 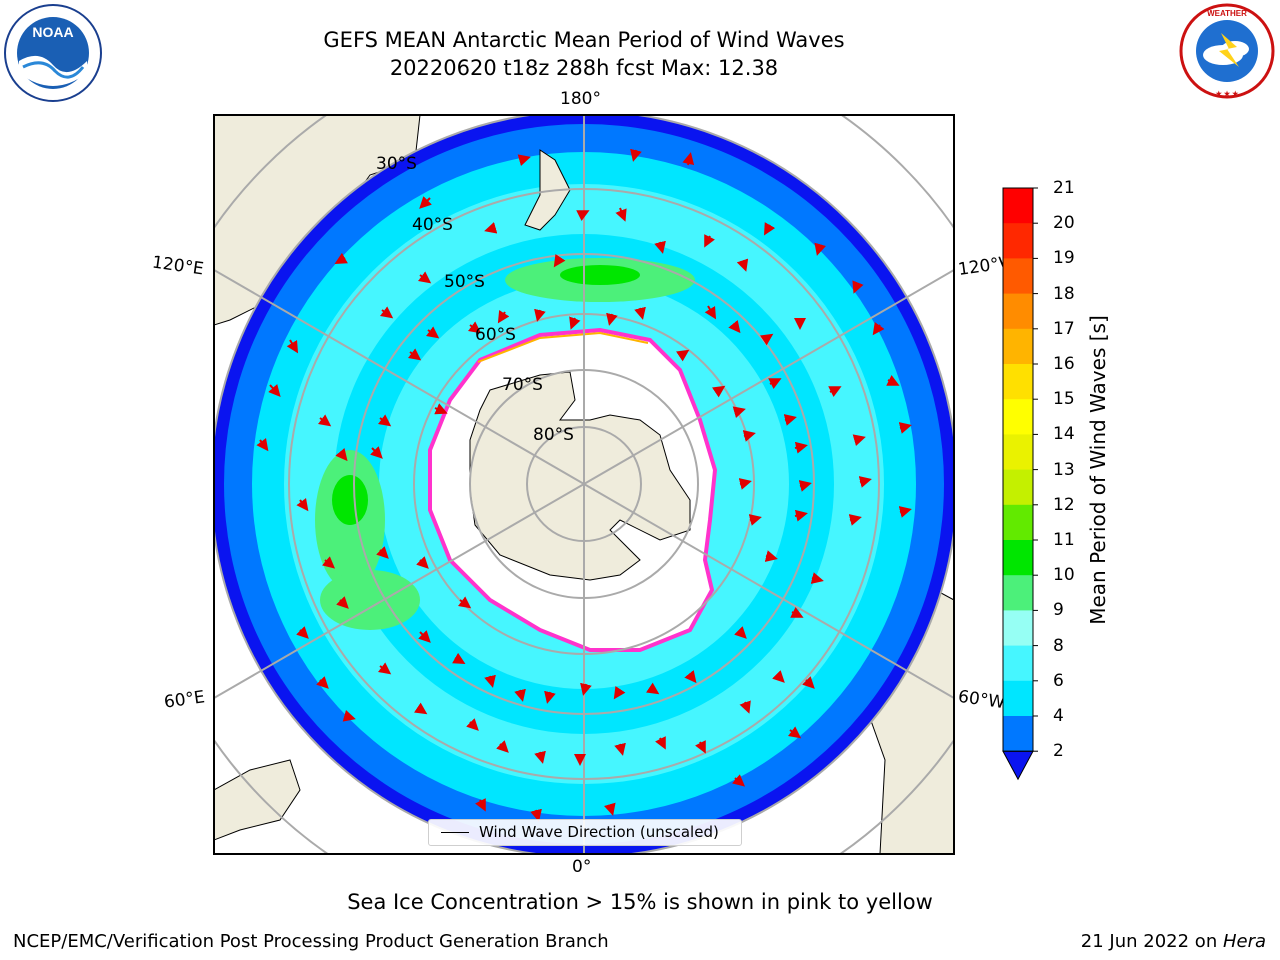 I want to click on colorbar-tick-label: 16, so click(x=1064, y=364).